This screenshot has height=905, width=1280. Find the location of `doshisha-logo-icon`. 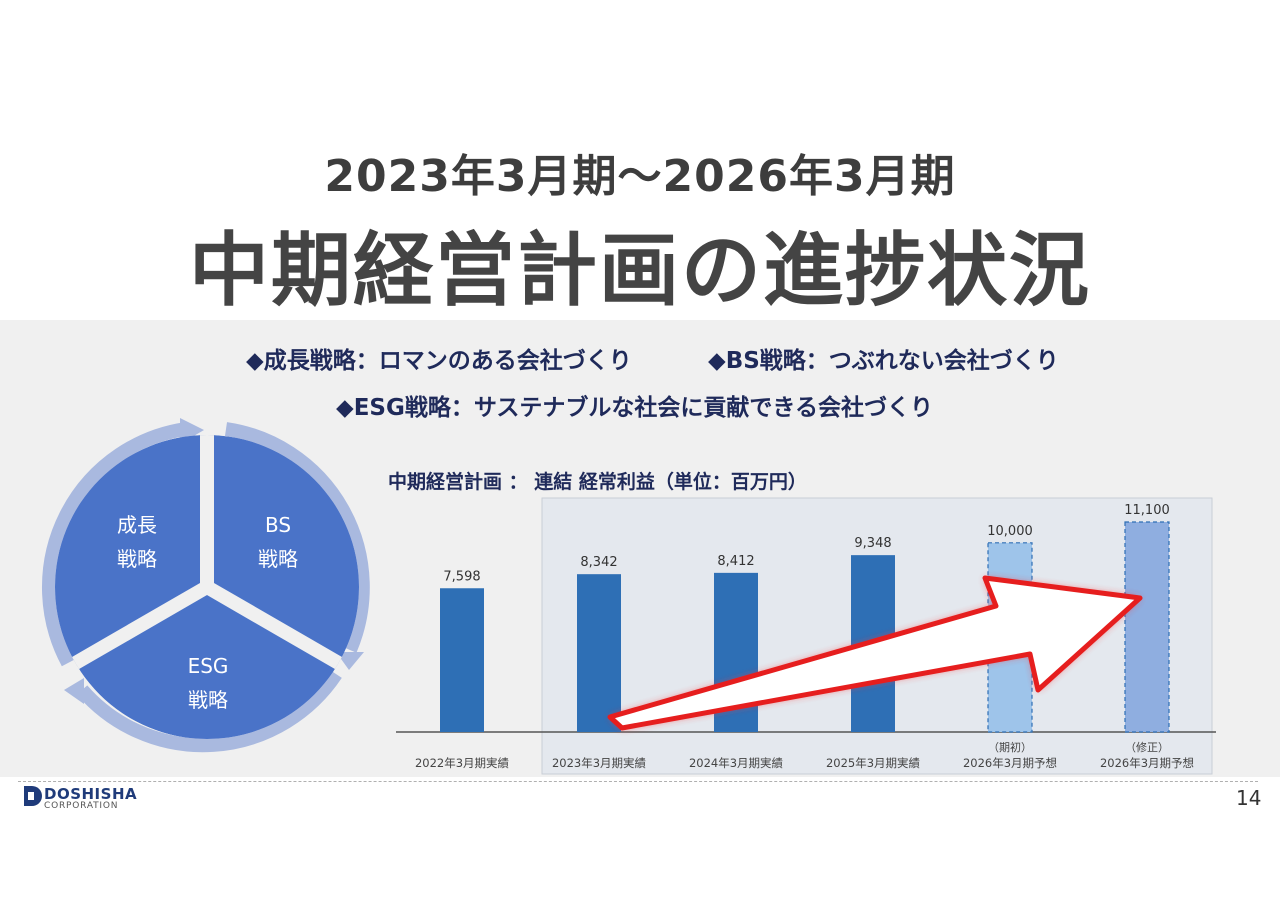

doshisha-logo-icon is located at coordinates (33, 796).